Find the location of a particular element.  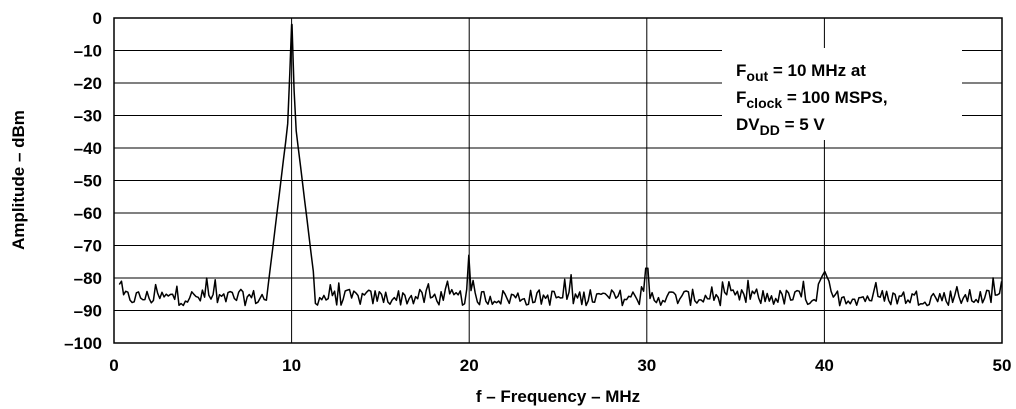

x-tick-labels: 0 10 20 30 40 50 is located at coordinates (560, 365).